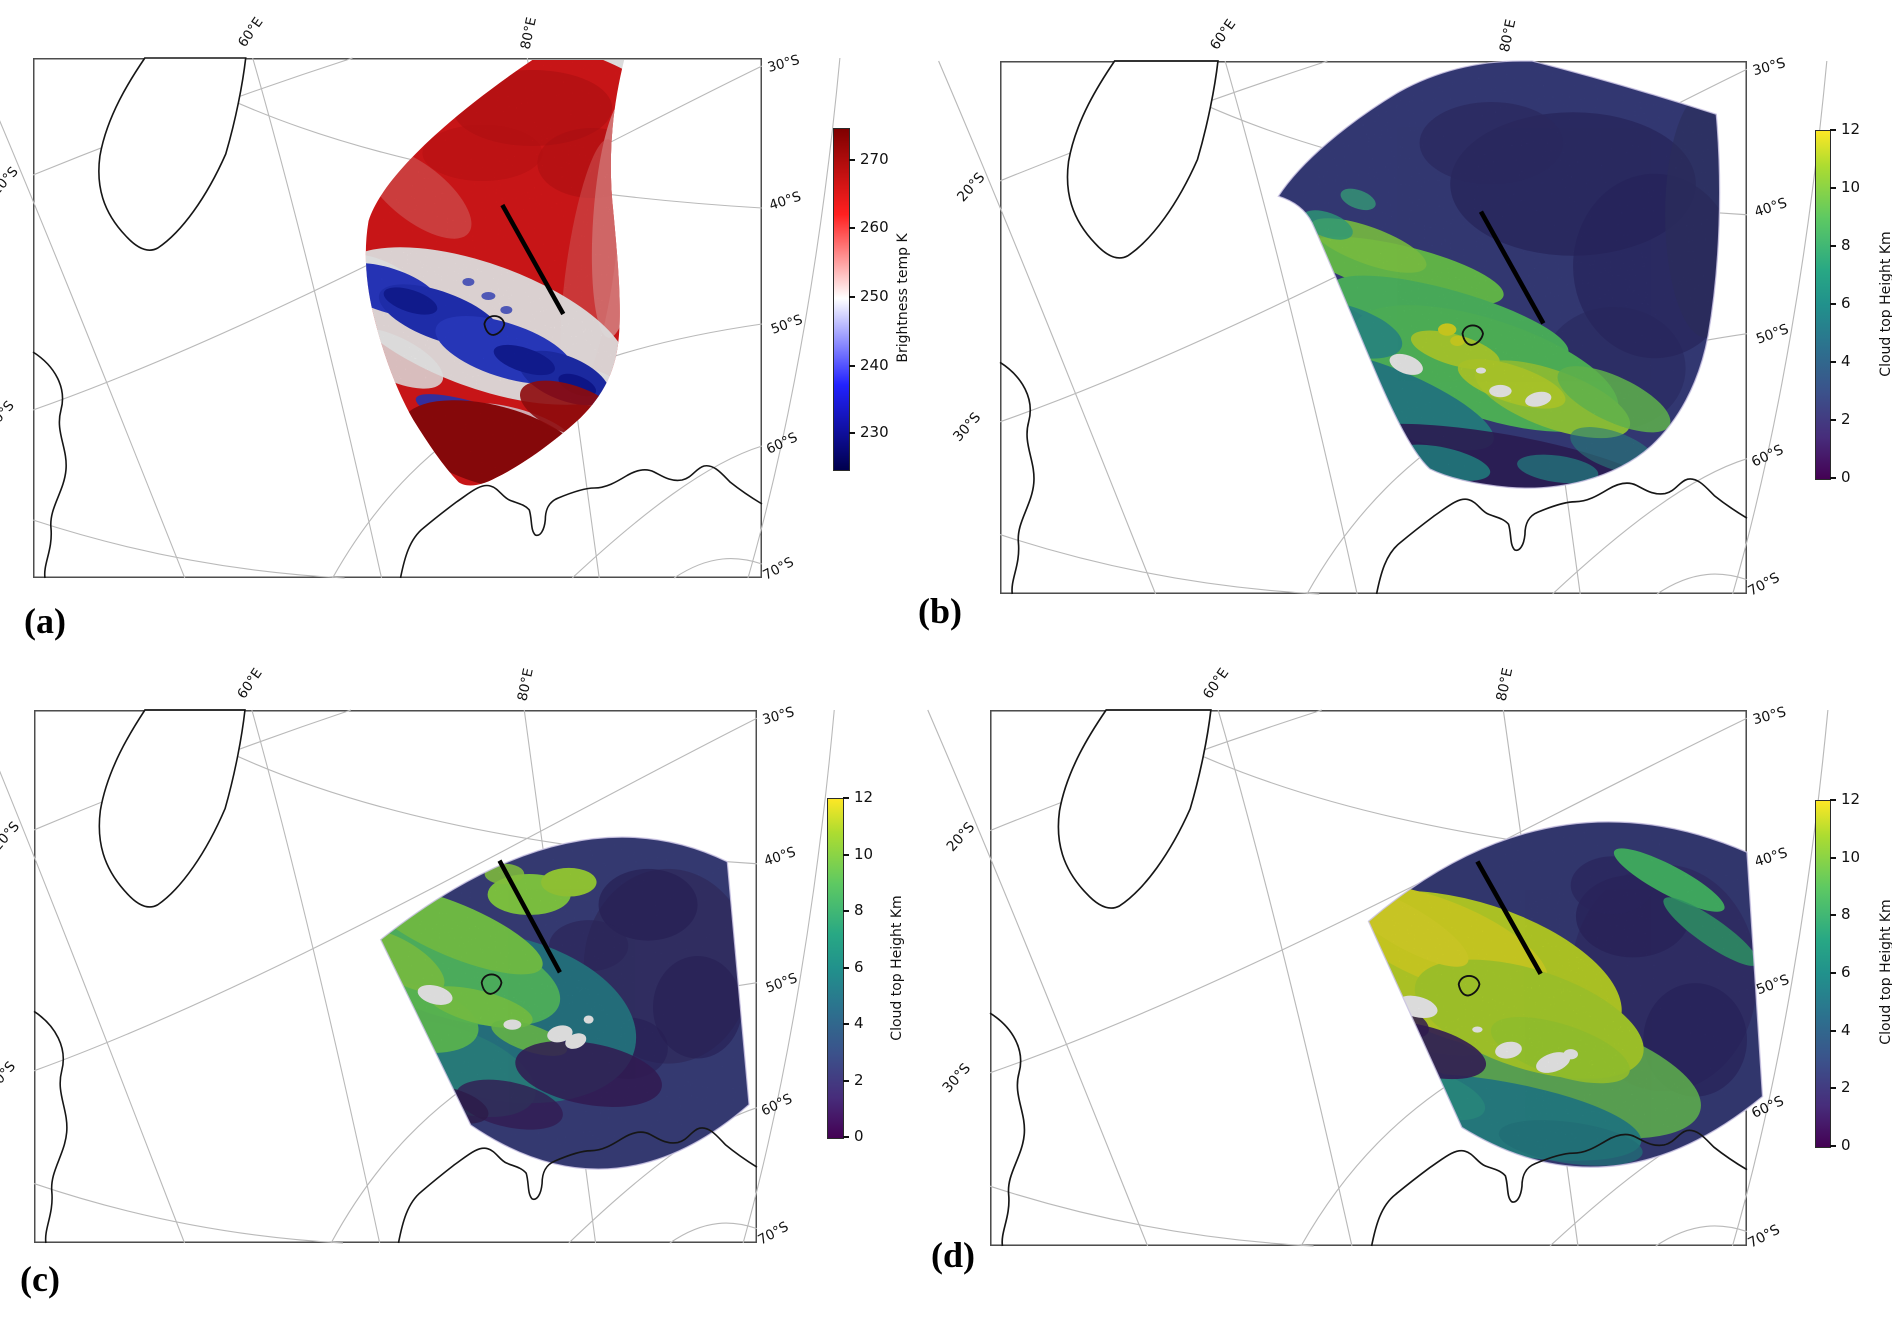  I want to click on colorbar-brightness-temp: 270 260 250 240 230 Brightness temp K, so click(872, 299).